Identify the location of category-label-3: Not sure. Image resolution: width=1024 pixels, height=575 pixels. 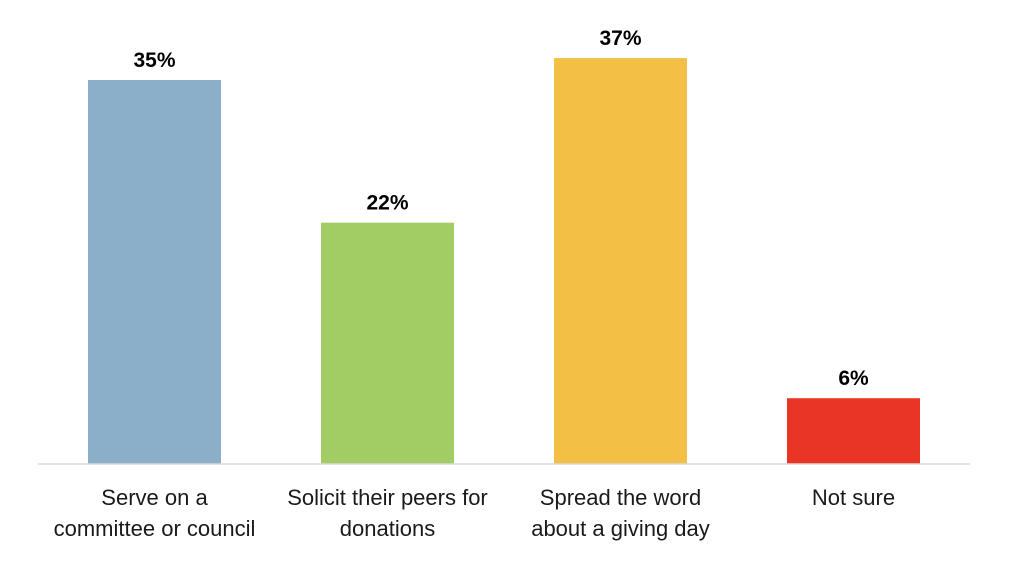
(853, 497).